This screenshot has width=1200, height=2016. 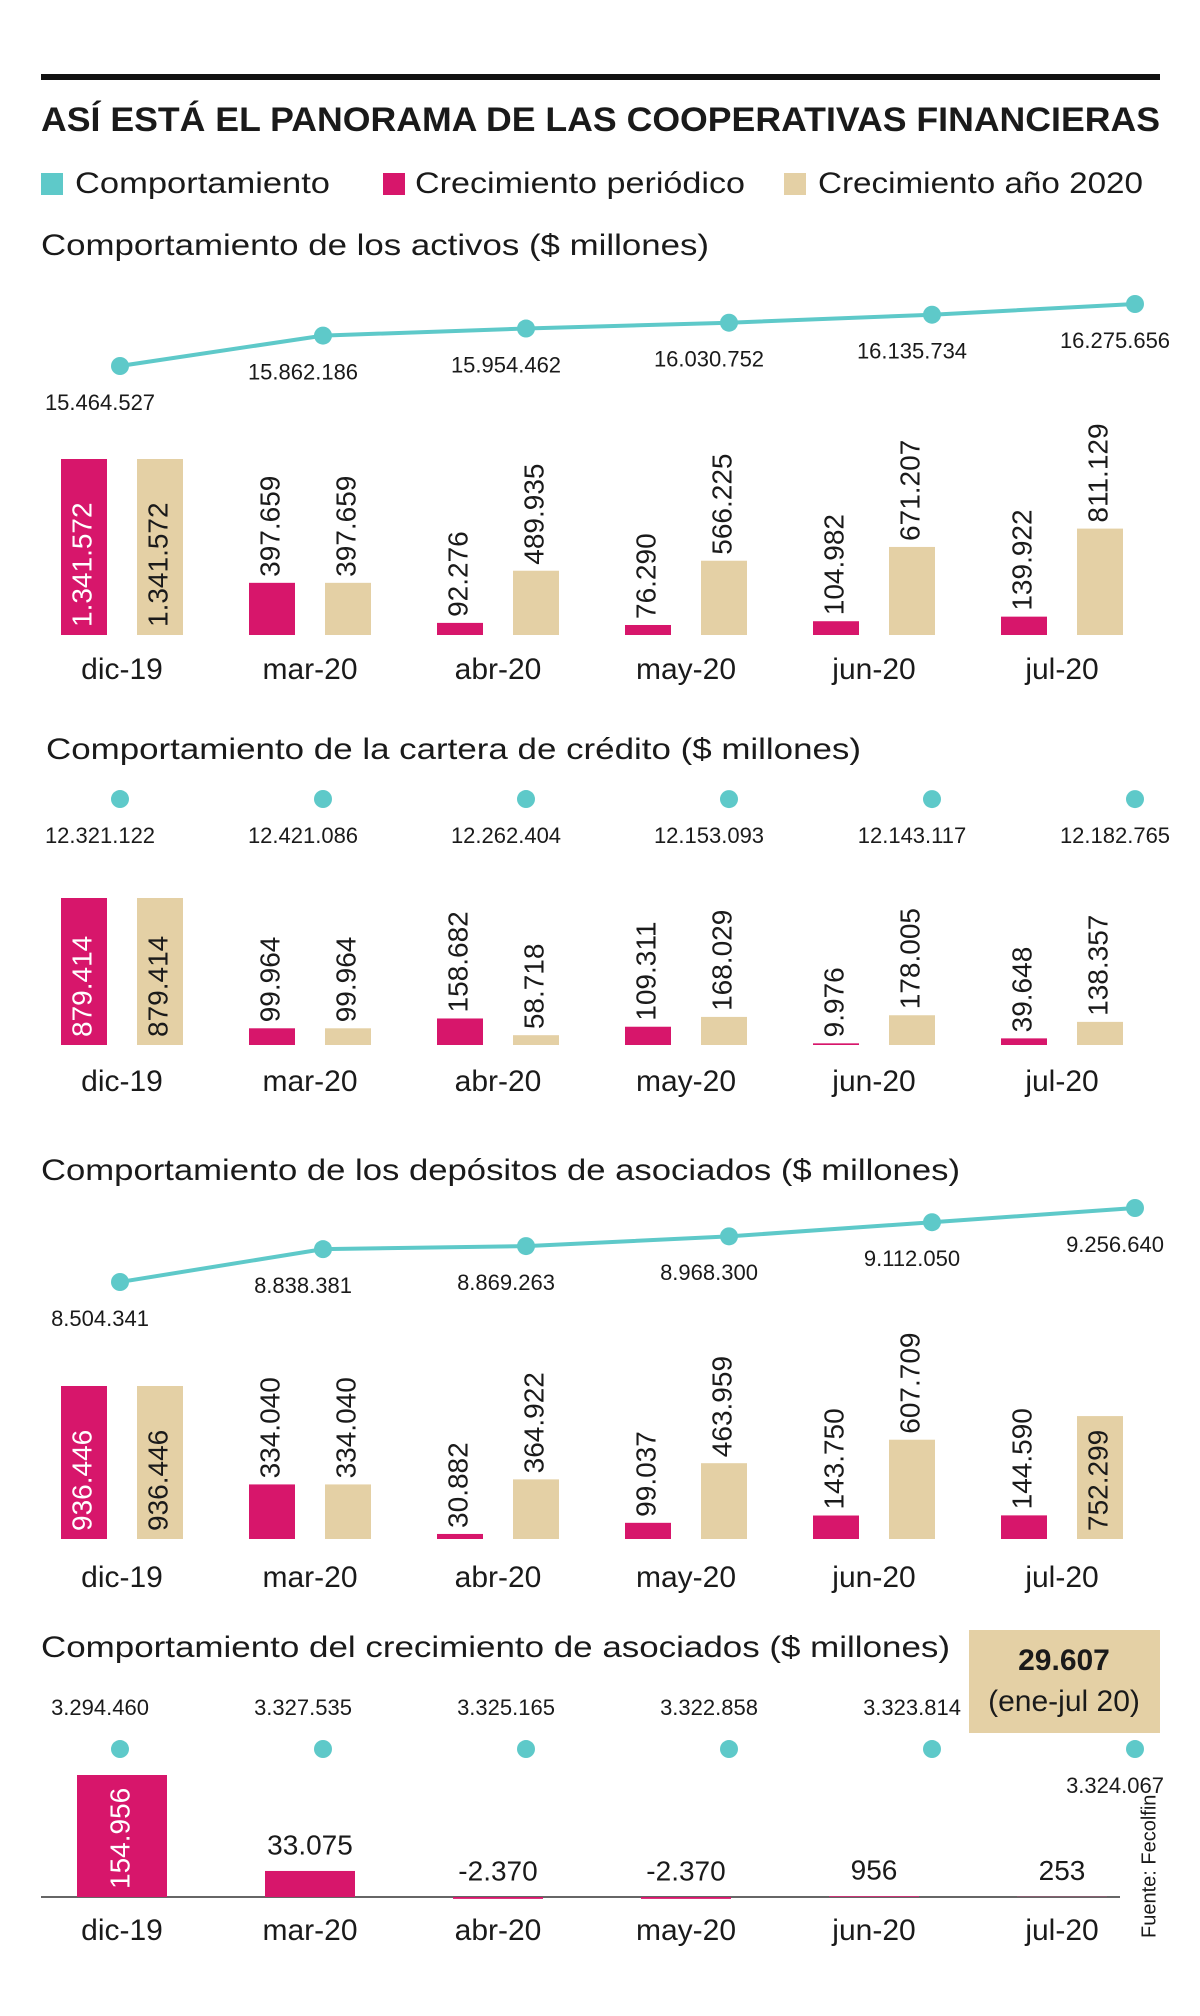 What do you see at coordinates (580, 183) in the screenshot?
I see `legend-label: Crecimiento periódico` at bounding box center [580, 183].